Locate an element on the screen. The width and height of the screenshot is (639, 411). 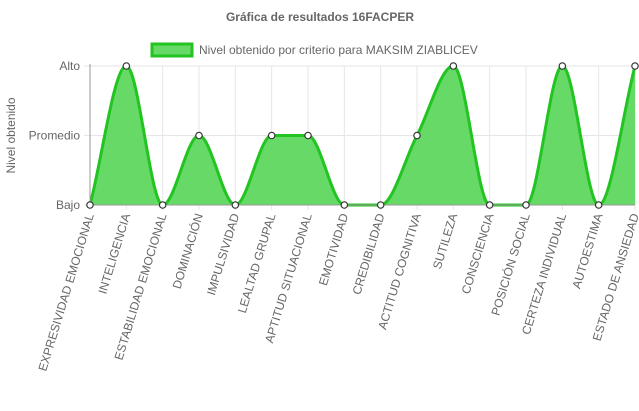
x-tick-label: LEALTAD GRUPAL is located at coordinates (257, 262).